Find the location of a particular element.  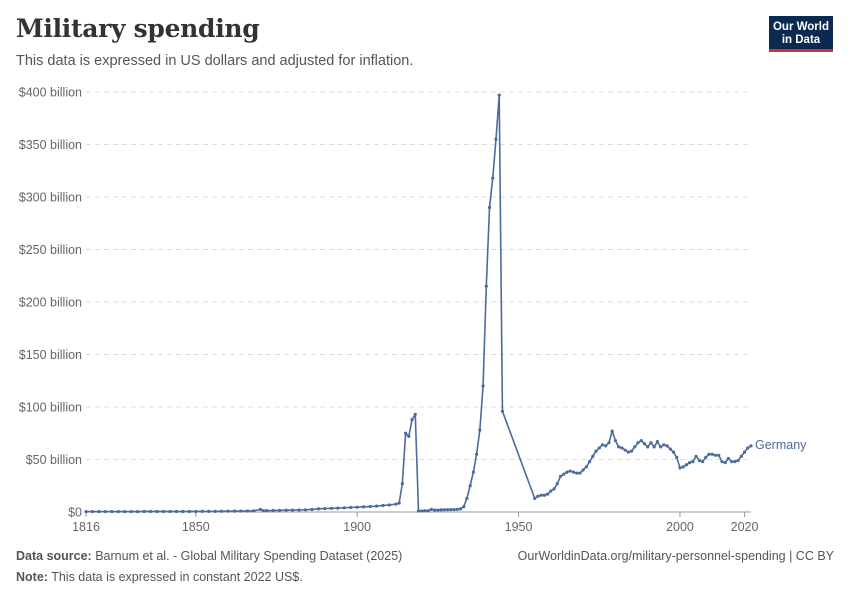

owid-logo: Our World in Data is located at coordinates (801, 34).